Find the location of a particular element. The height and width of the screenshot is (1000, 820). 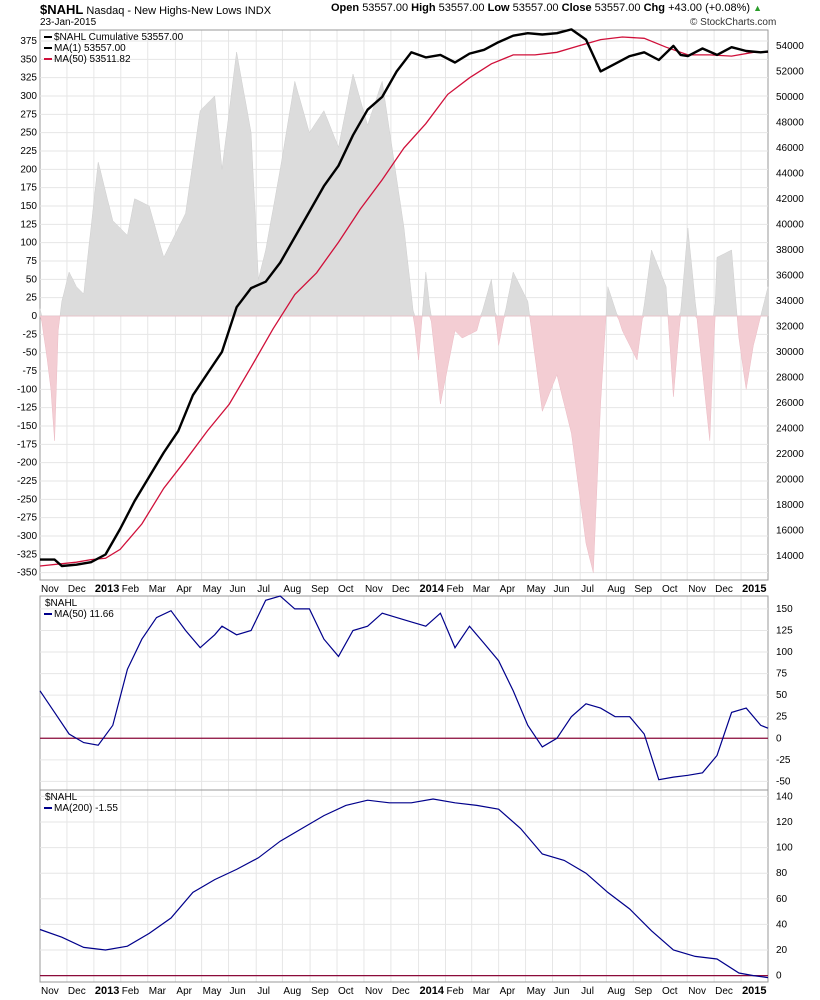

close-value: 53557.00 is located at coordinates (617, 8).